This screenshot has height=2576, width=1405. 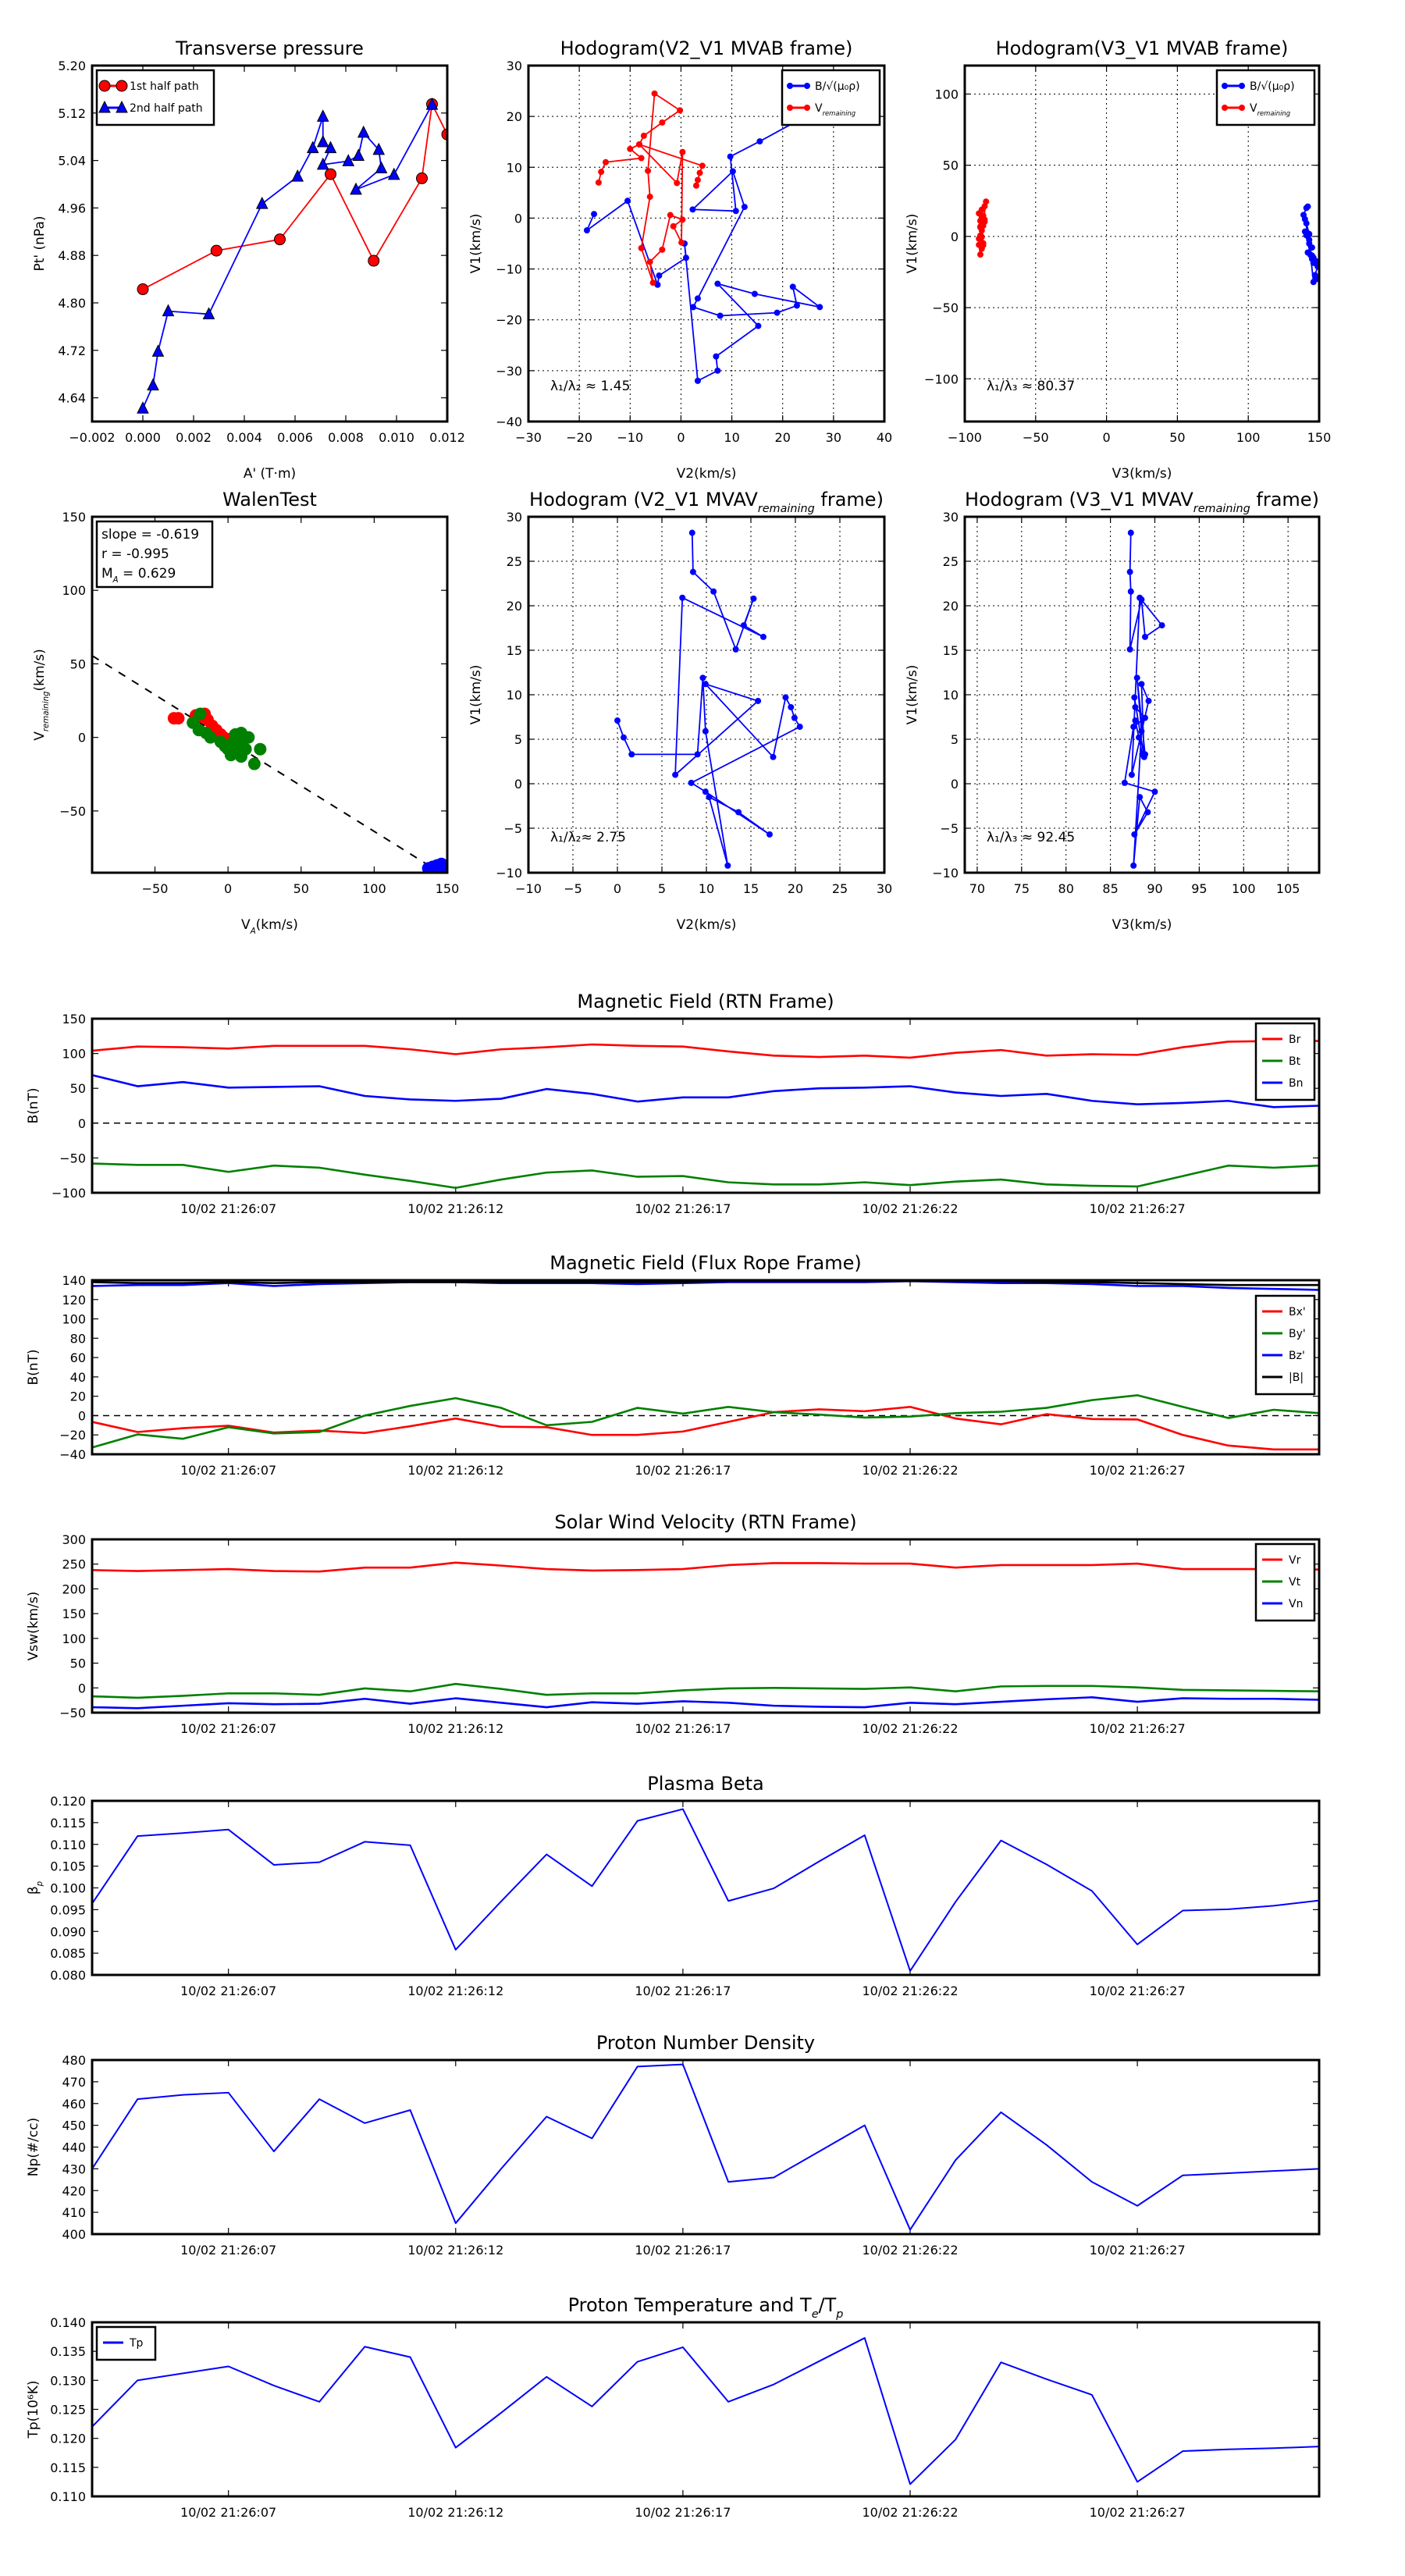 I want to click on x-axis-label: V2(km/s), so click(x=707, y=925).